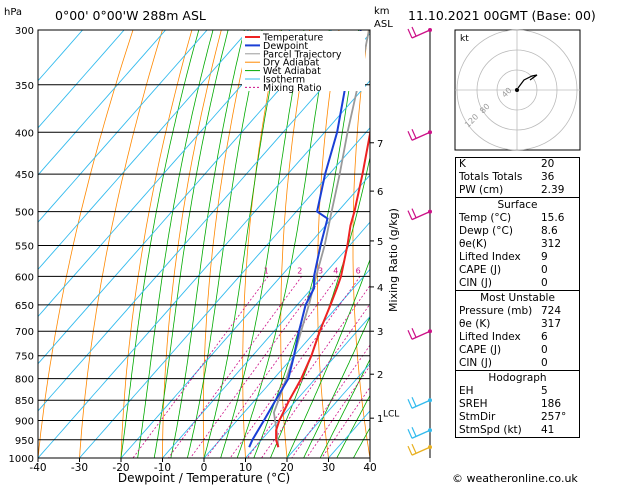 This screenshot has height=486, width=629. Describe the element at coordinates (292, 71) in the screenshot. I see `legend-label: Wet Adiabat` at that location.